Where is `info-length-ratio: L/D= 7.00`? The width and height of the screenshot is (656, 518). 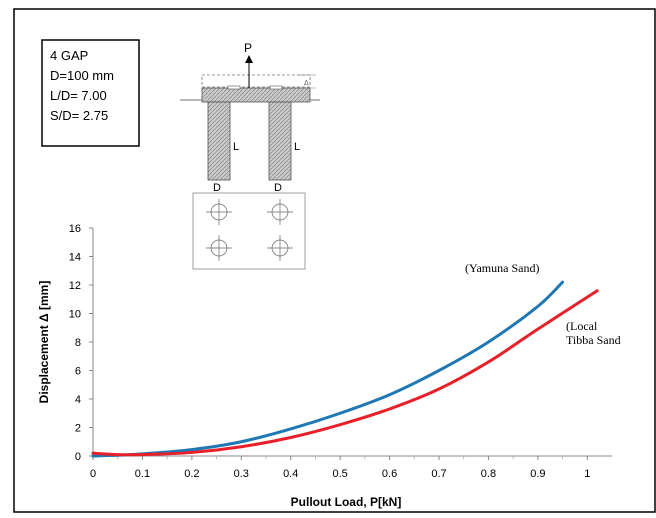 info-length-ratio: L/D= 7.00 is located at coordinates (78, 95).